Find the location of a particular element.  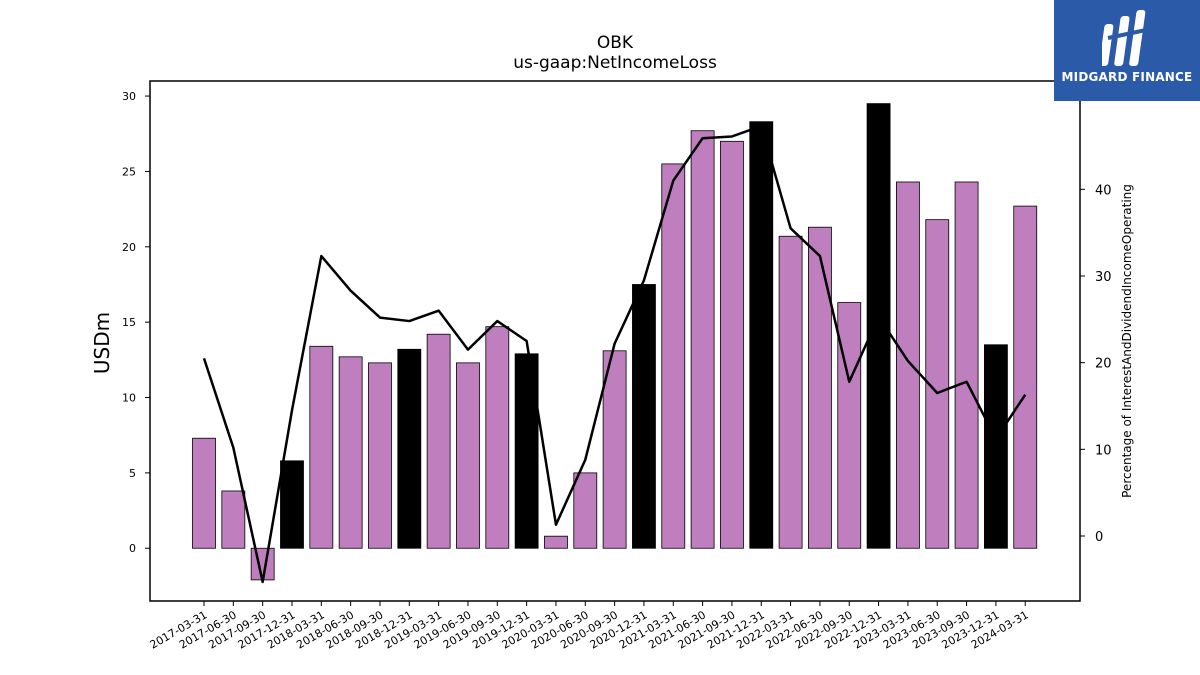

y-tick-label: 5 is located at coordinates (132, 473).